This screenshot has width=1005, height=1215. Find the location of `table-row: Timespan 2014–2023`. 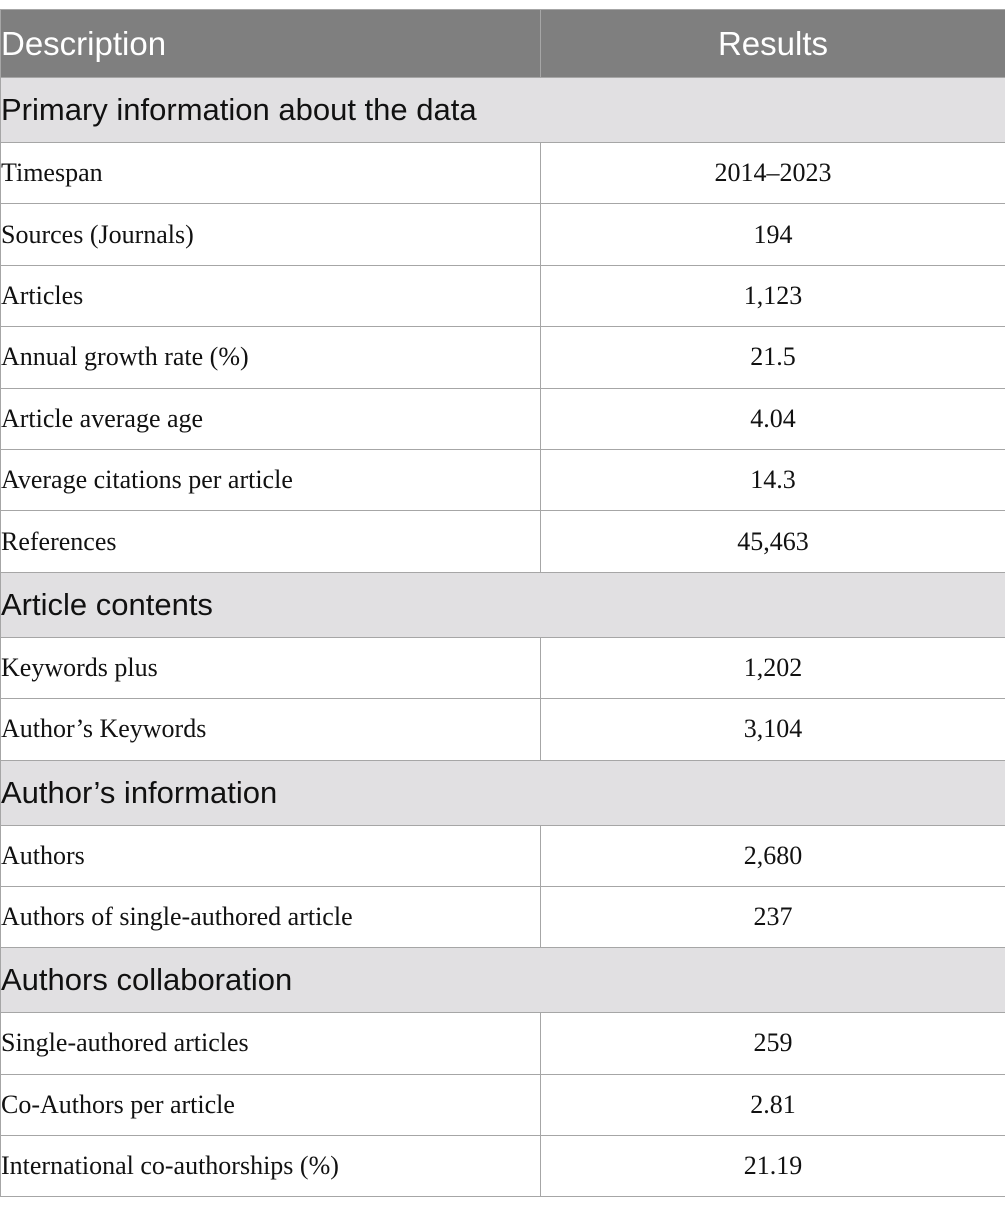

table-row: Timespan 2014–2023 is located at coordinates (502, 173).